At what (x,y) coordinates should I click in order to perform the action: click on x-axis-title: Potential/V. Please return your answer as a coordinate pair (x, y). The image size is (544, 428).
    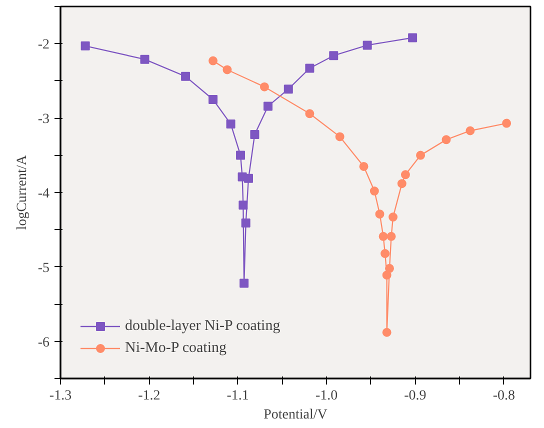
    Looking at the image, I should click on (296, 415).